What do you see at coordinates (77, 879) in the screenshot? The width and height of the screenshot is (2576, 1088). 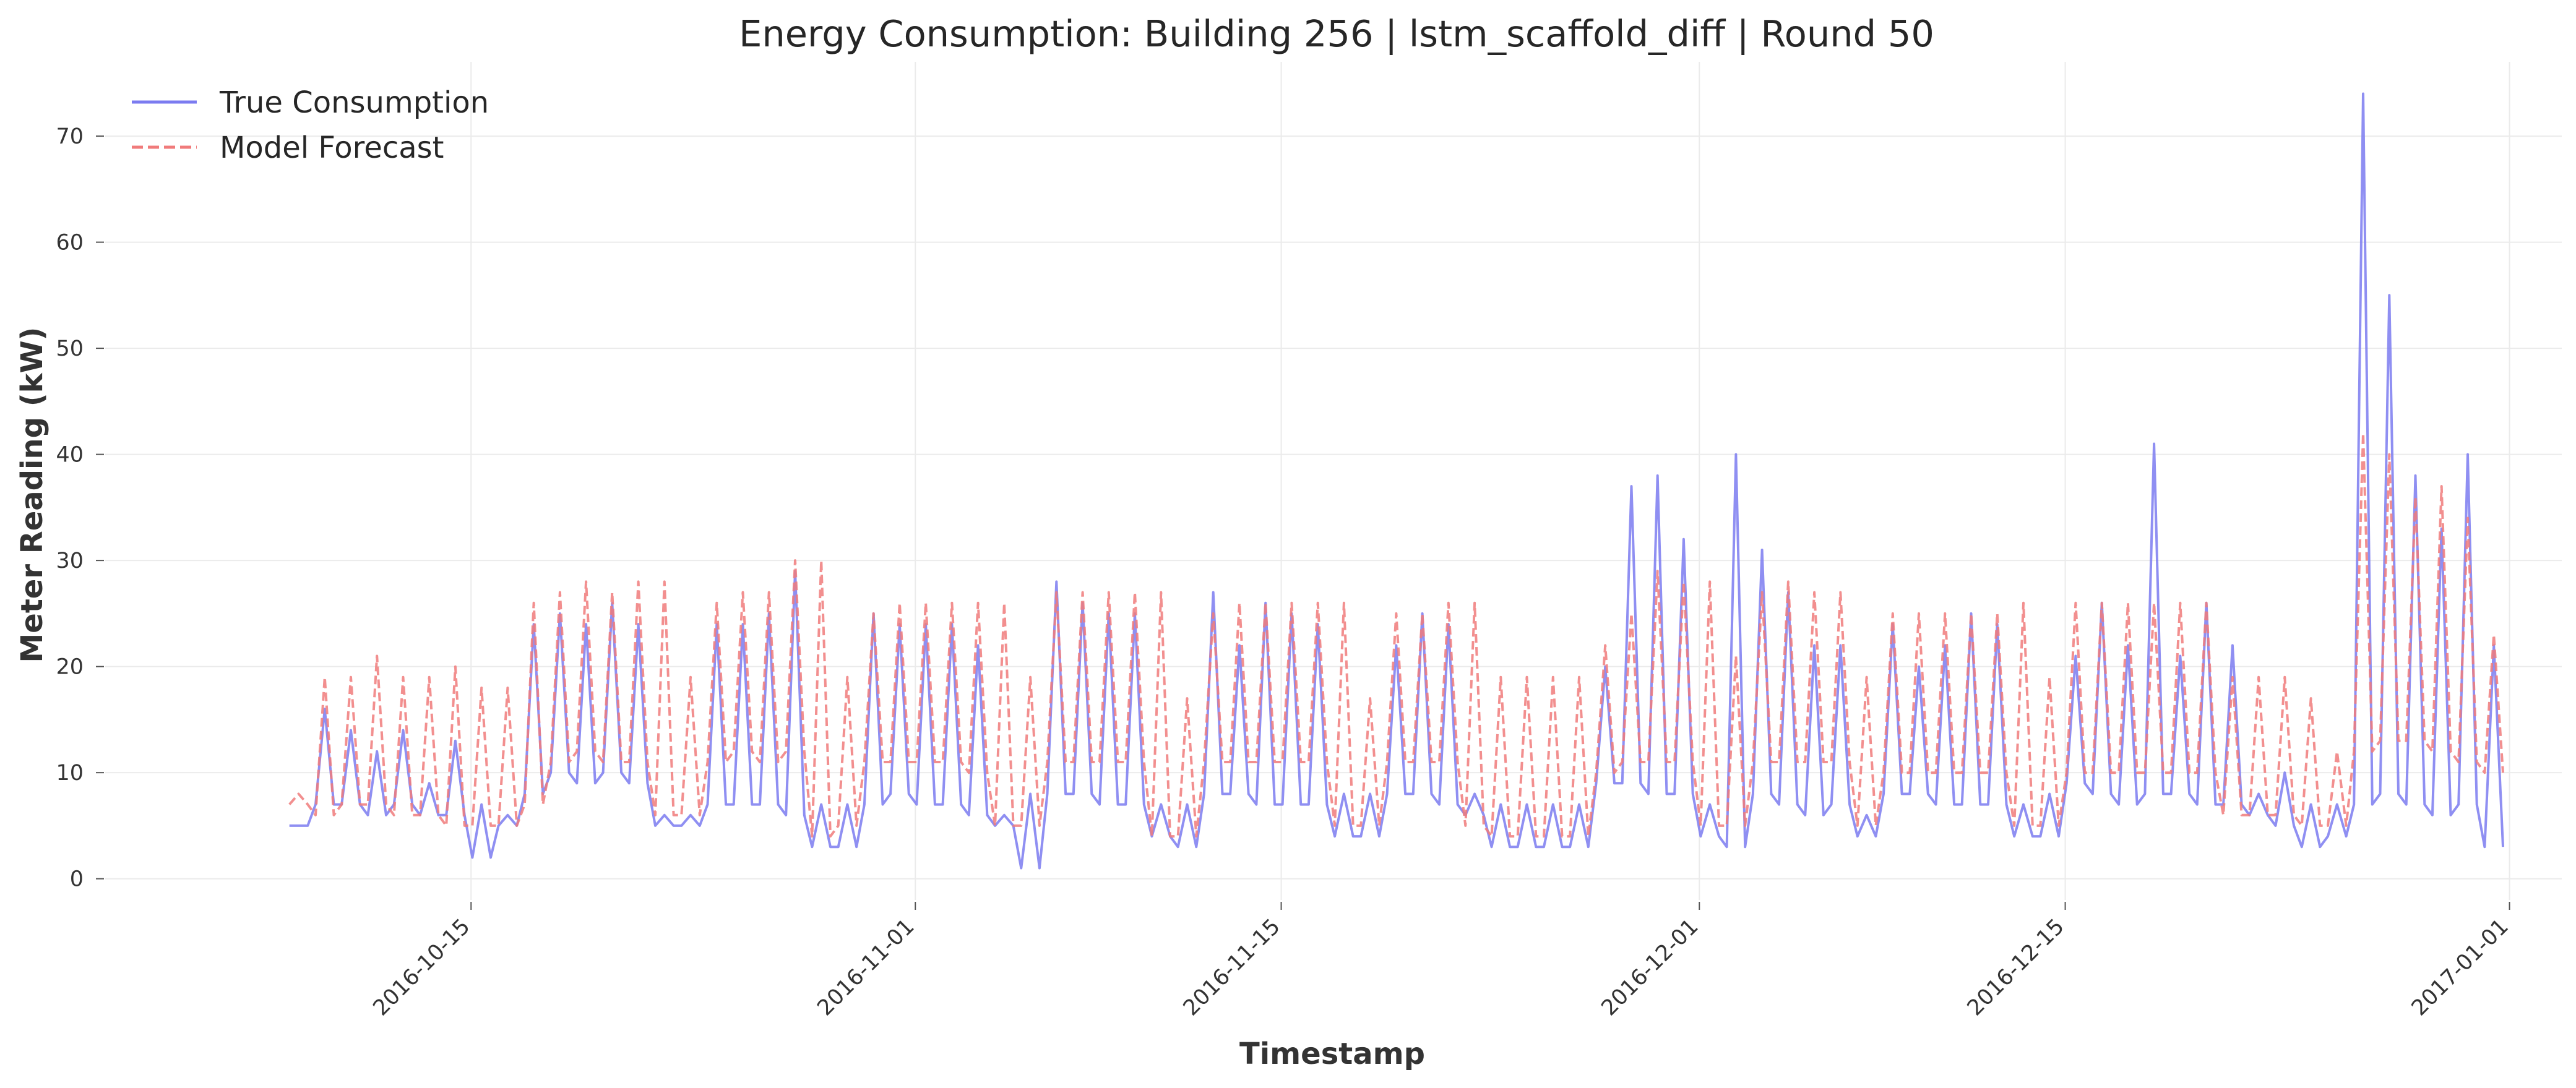 I see `y-tick-label: 0` at bounding box center [77, 879].